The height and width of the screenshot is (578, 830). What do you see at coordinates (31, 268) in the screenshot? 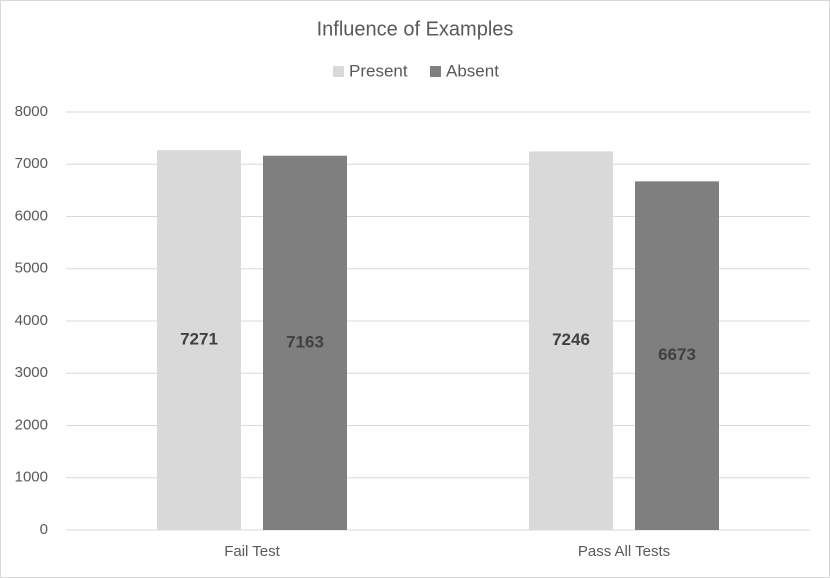
I see `y-tick-label: 5000` at bounding box center [31, 268].